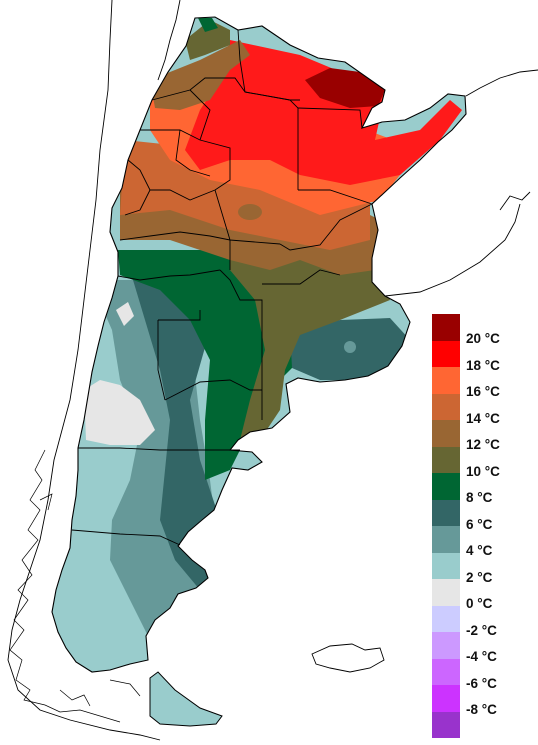  I want to click on legend-label: -2 °C, so click(481, 630).